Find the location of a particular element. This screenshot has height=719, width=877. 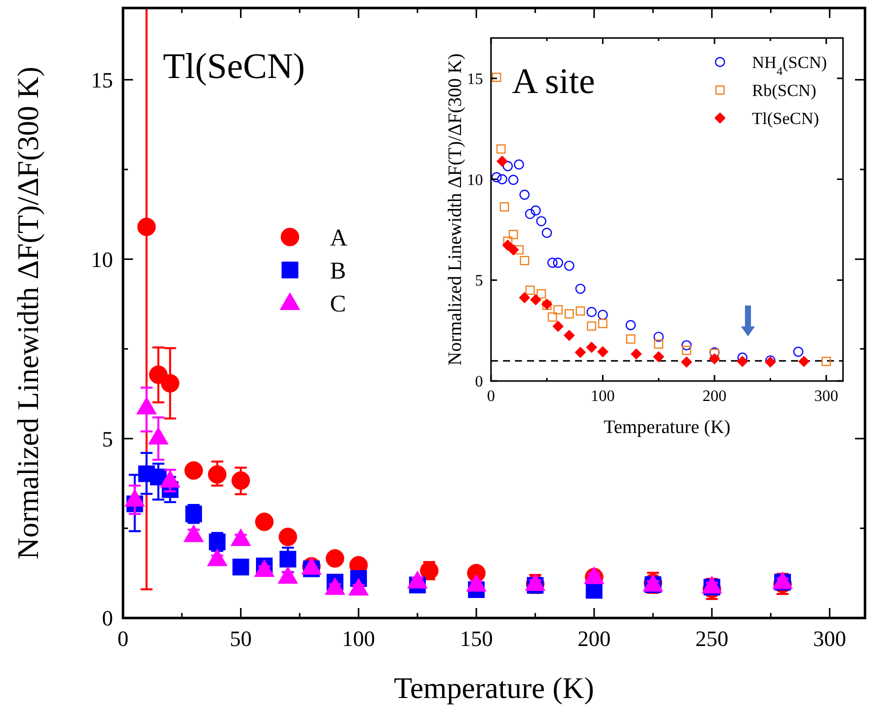

legend-label: B is located at coordinates (338, 271).